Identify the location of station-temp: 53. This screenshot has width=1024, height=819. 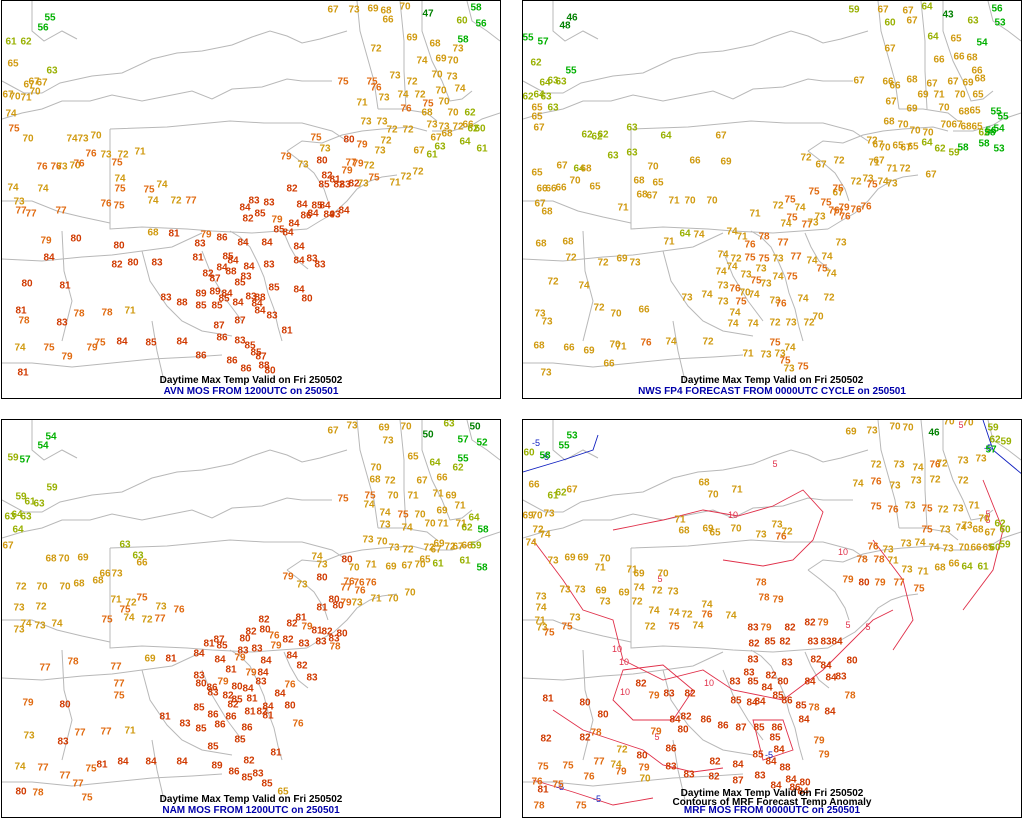
(572, 436).